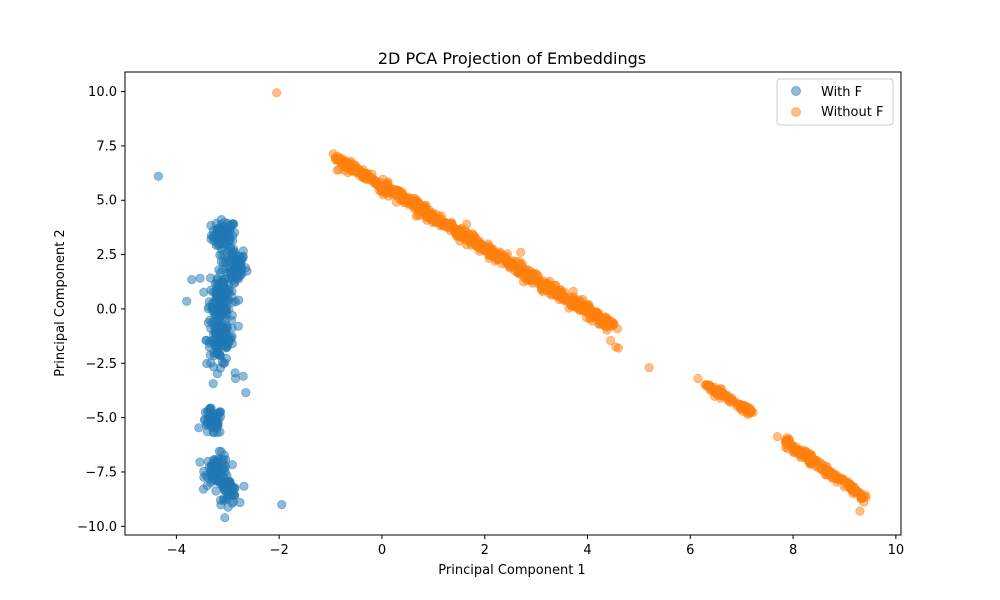 Image resolution: width=1000 pixels, height=600 pixels. Describe the element at coordinates (97, 527) in the screenshot. I see `y-tick-label: −10.0` at that location.